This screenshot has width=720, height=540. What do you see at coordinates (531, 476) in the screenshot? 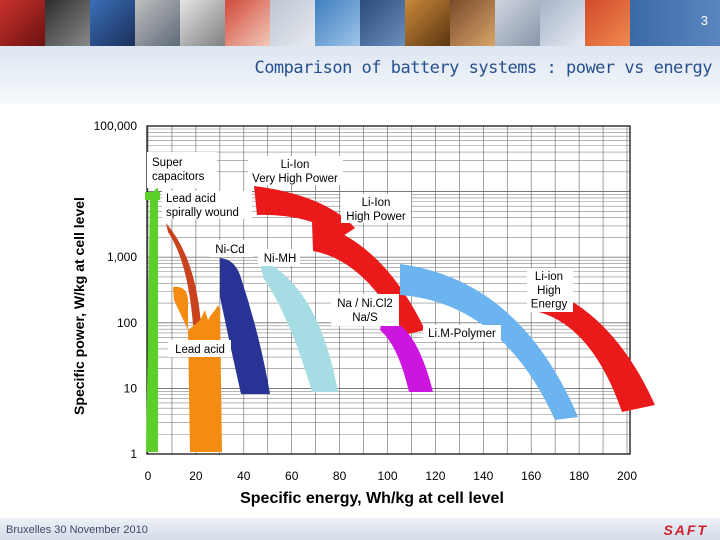
I see `x-tick-label: 160` at bounding box center [531, 476].